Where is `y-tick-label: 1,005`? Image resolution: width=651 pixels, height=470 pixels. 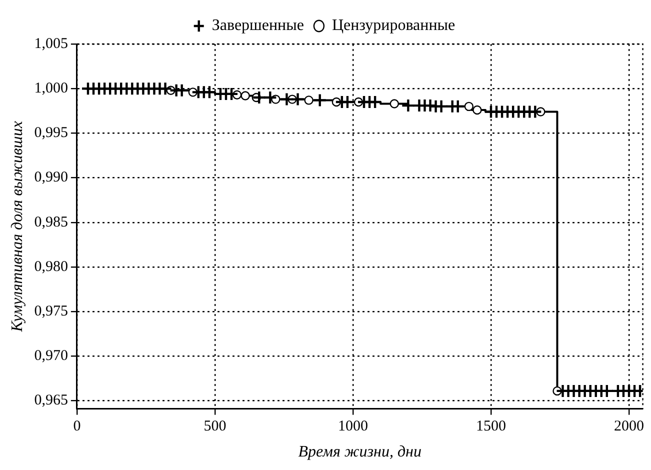 y-tick-label: 1,005 is located at coordinates (51, 44).